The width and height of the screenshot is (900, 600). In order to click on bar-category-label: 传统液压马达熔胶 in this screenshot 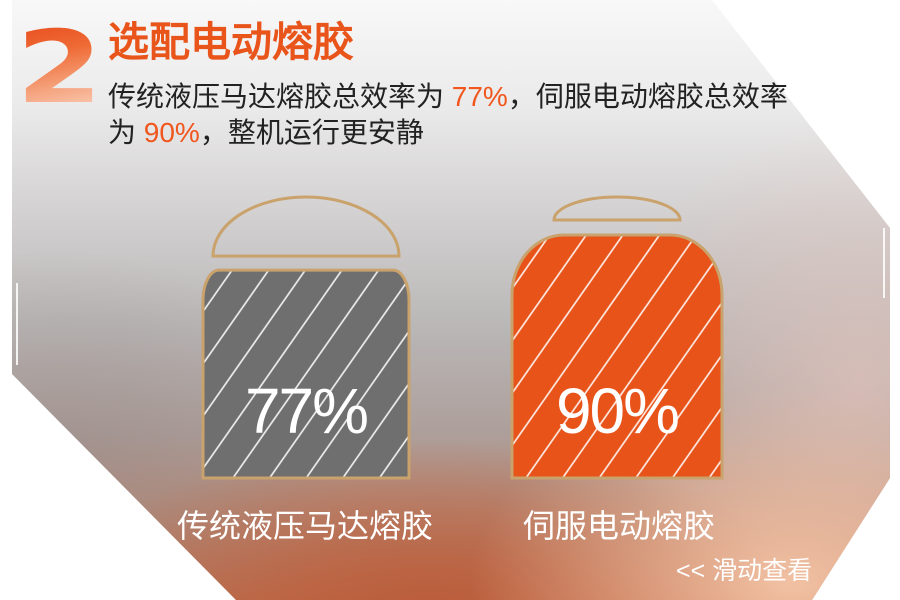, I will do `click(305, 526)`.